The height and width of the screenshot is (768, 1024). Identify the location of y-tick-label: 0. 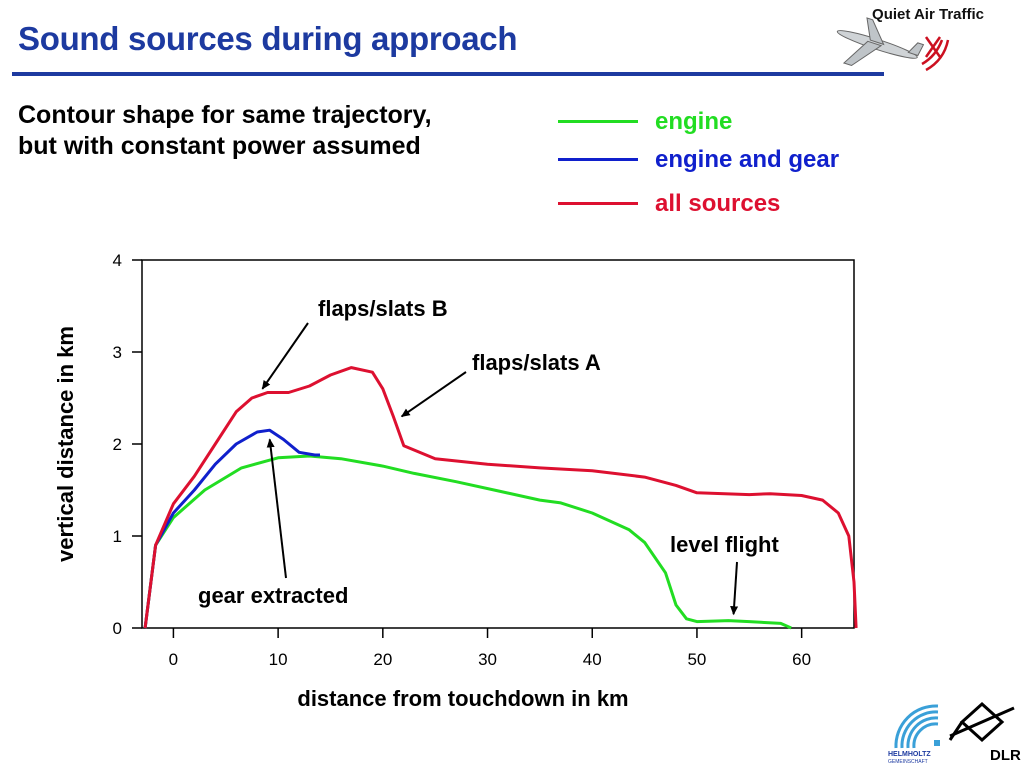
(117, 628).